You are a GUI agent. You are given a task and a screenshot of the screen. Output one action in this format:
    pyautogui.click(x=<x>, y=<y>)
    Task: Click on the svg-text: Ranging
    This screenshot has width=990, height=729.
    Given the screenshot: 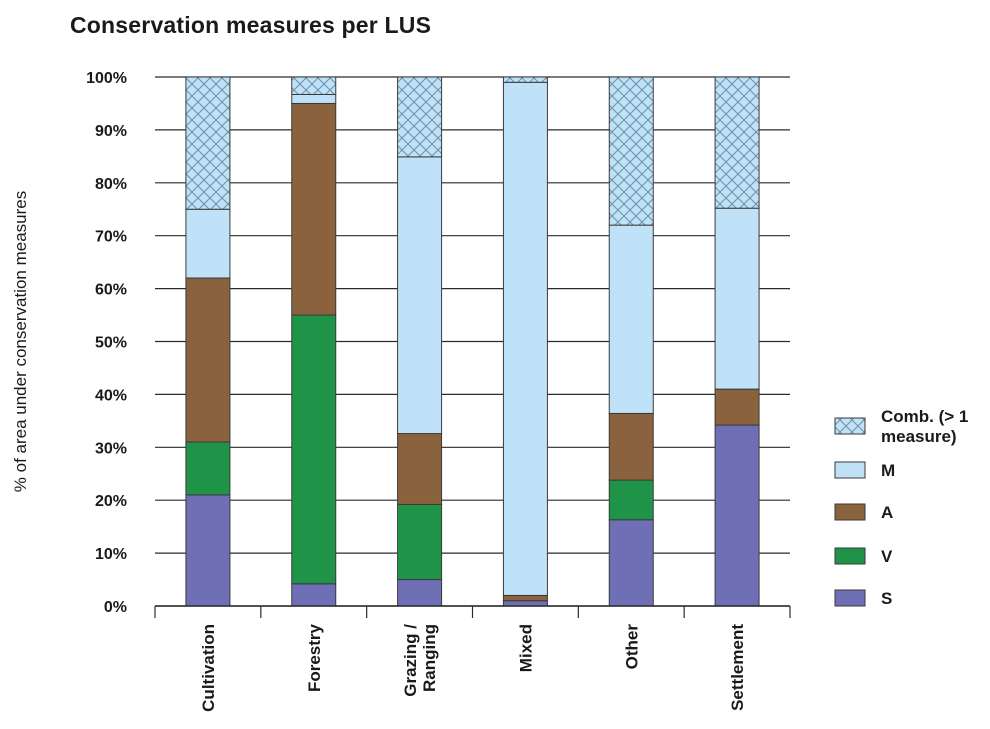 What is the action you would take?
    pyautogui.click(x=429, y=658)
    